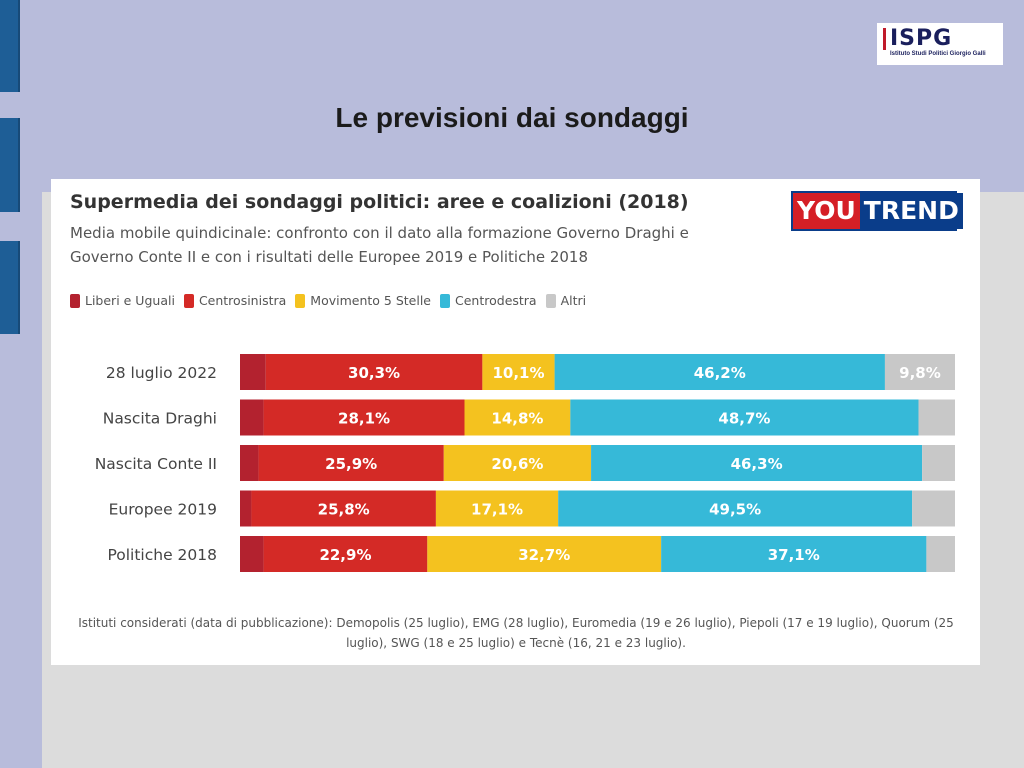 The width and height of the screenshot is (1024, 768). I want to click on bar-value-label: 25,8%, so click(344, 510).